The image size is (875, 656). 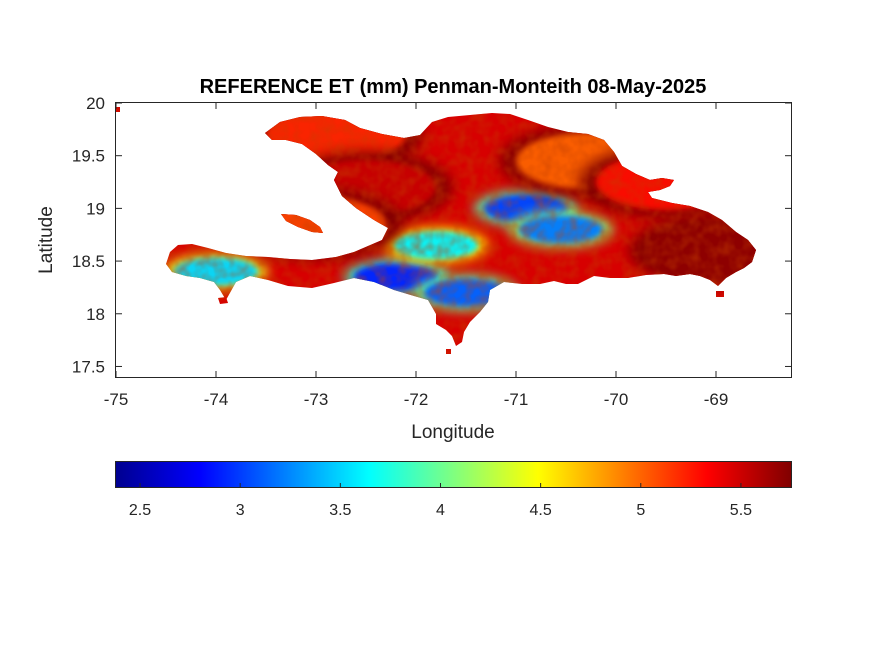 I want to click on x-tick-label: -75, so click(x=116, y=399).